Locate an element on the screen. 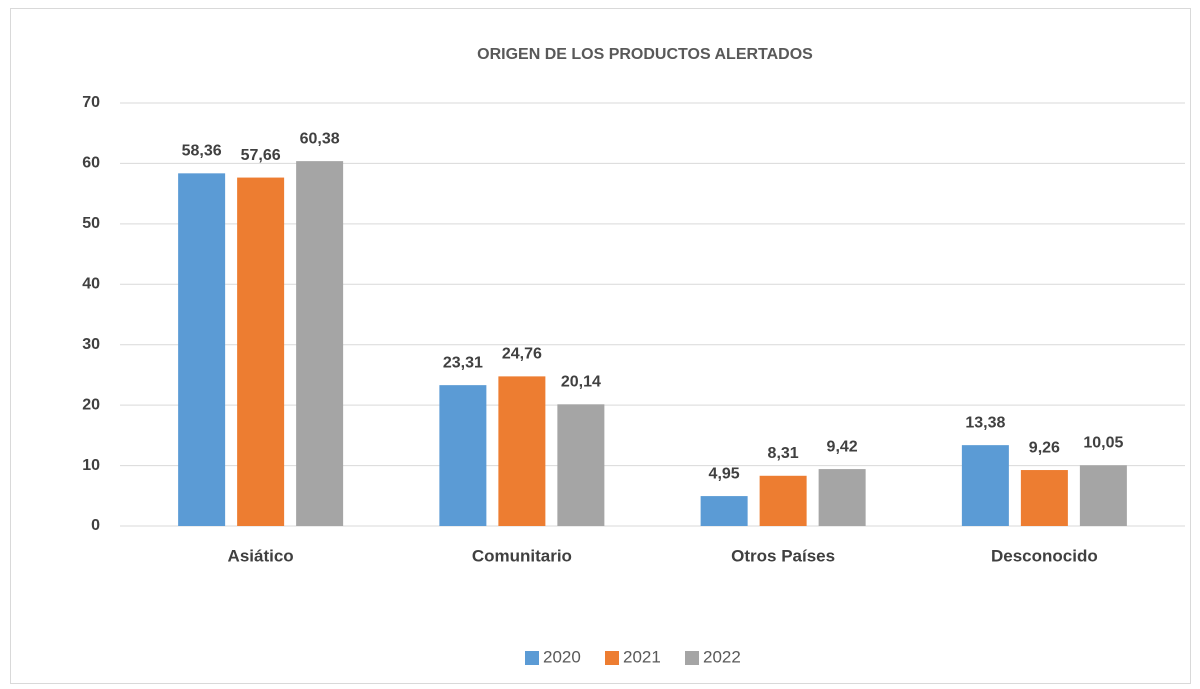  data-label: 24,76 is located at coordinates (522, 354).